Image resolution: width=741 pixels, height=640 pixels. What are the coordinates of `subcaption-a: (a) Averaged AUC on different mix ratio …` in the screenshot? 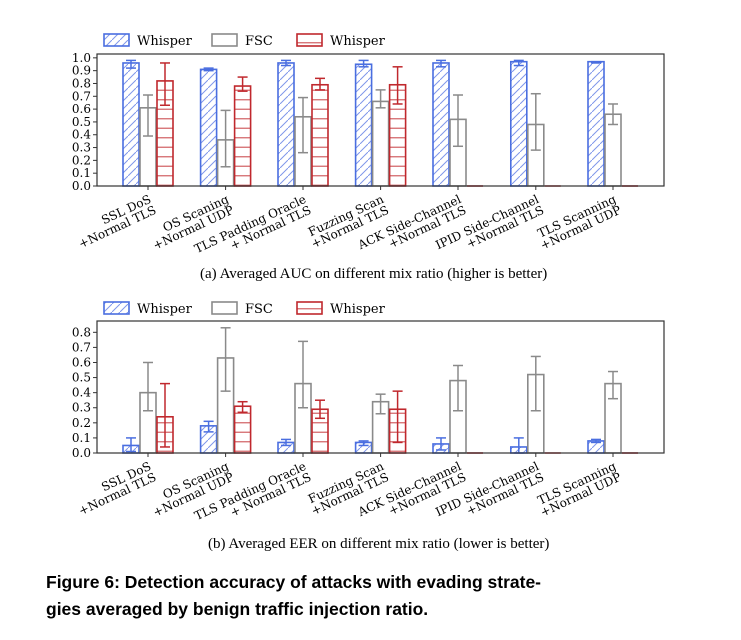 It's located at (374, 274).